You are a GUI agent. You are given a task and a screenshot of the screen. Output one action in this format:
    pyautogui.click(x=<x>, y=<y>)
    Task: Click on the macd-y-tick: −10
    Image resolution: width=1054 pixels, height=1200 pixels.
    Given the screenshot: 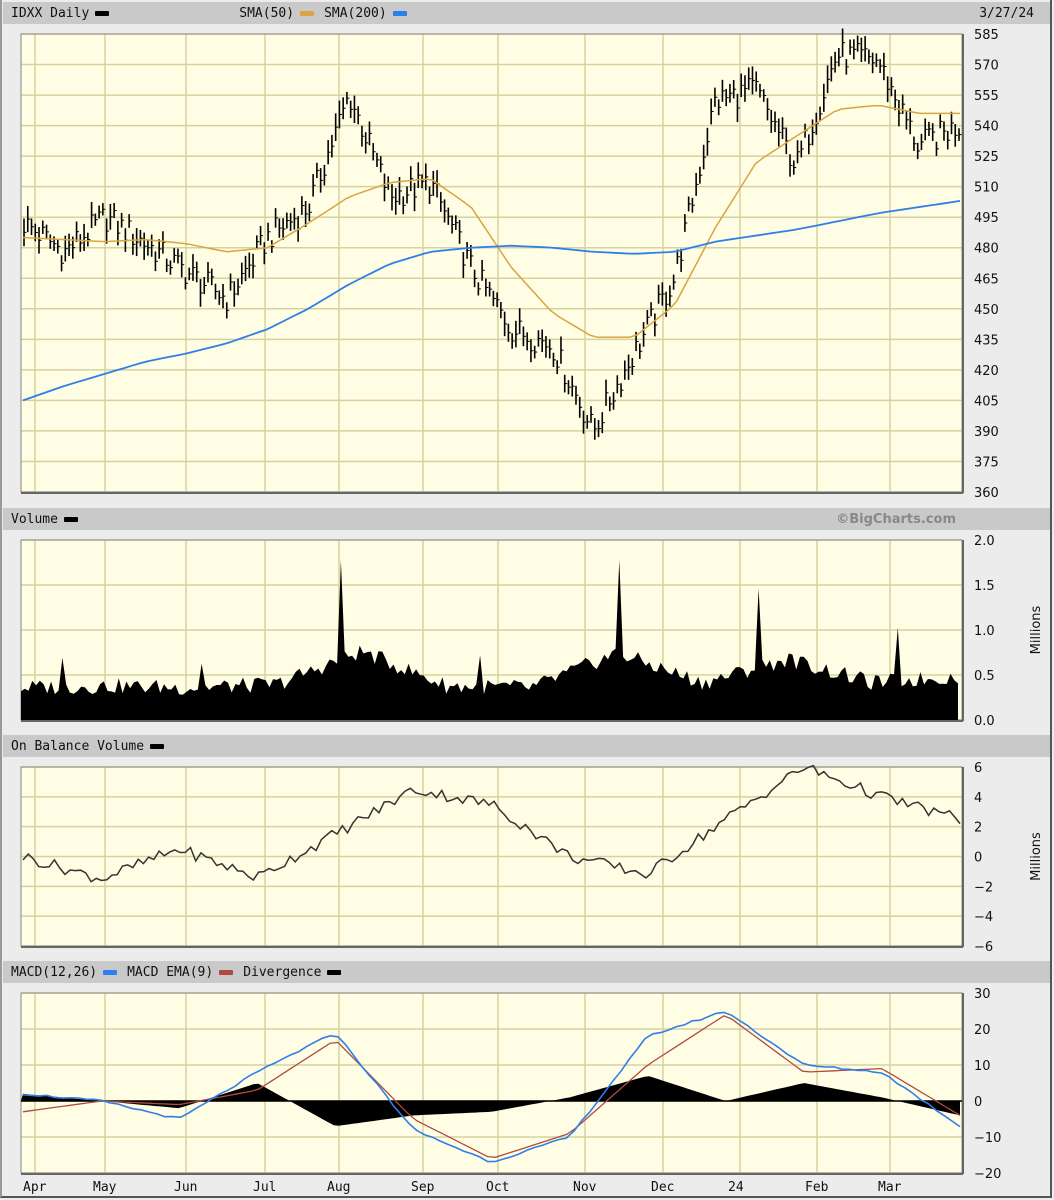 What is the action you would take?
    pyautogui.click(x=987, y=1138)
    